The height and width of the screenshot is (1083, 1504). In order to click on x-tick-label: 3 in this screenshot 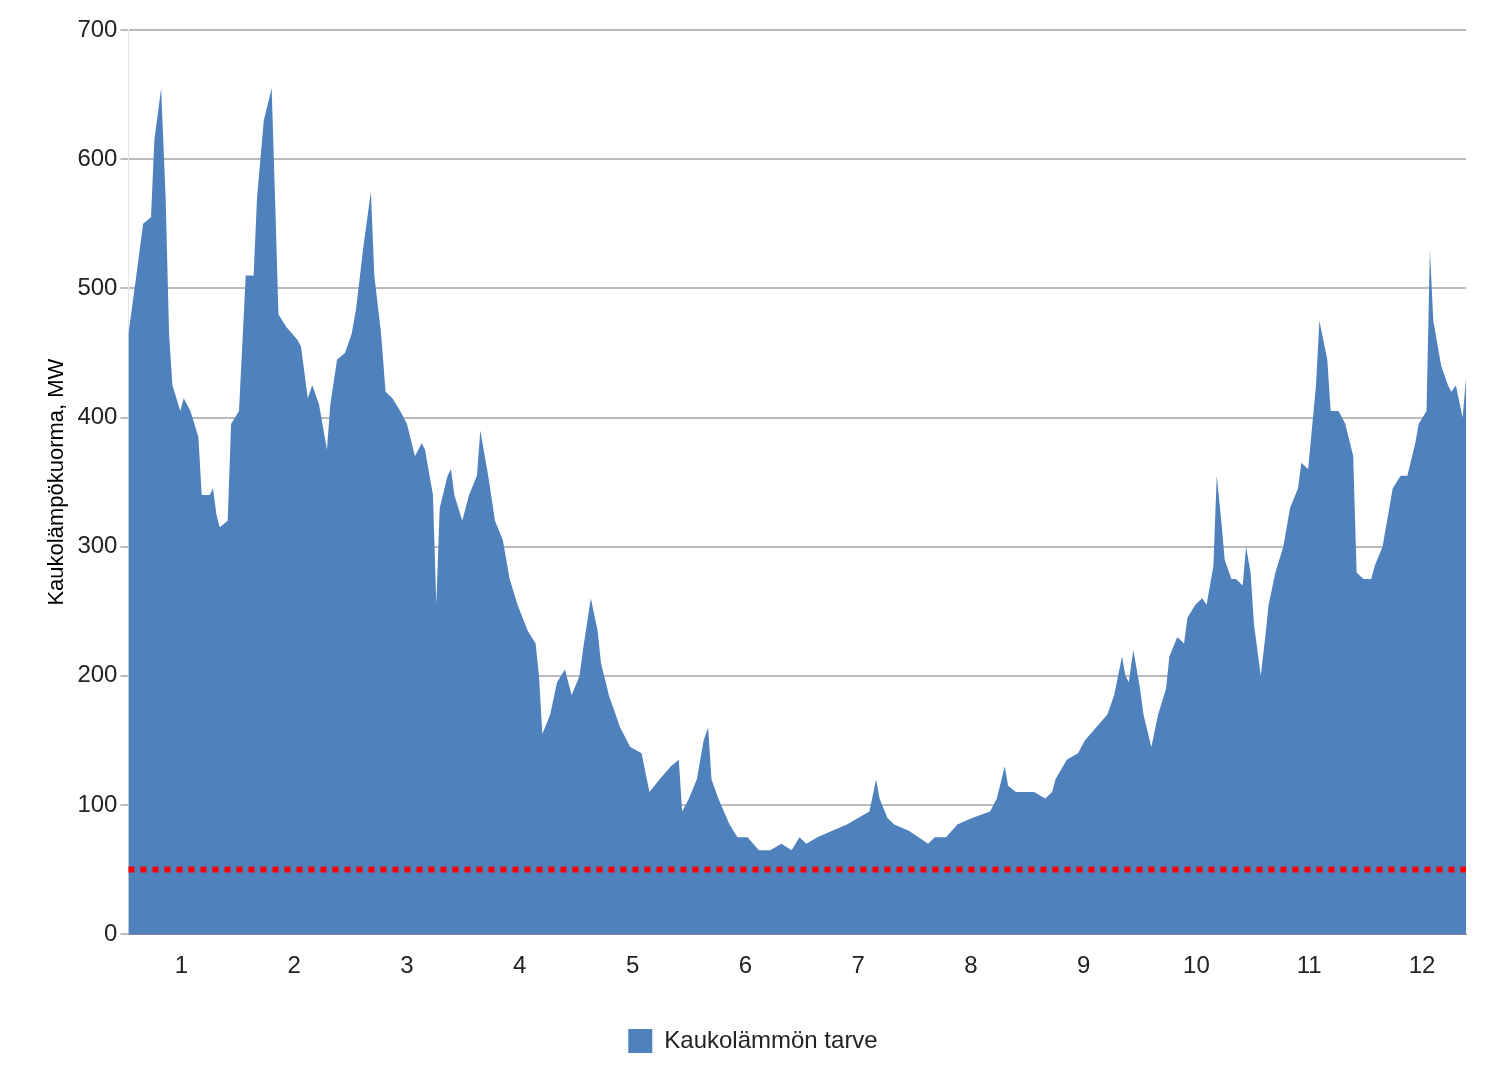, I will do `click(407, 965)`.